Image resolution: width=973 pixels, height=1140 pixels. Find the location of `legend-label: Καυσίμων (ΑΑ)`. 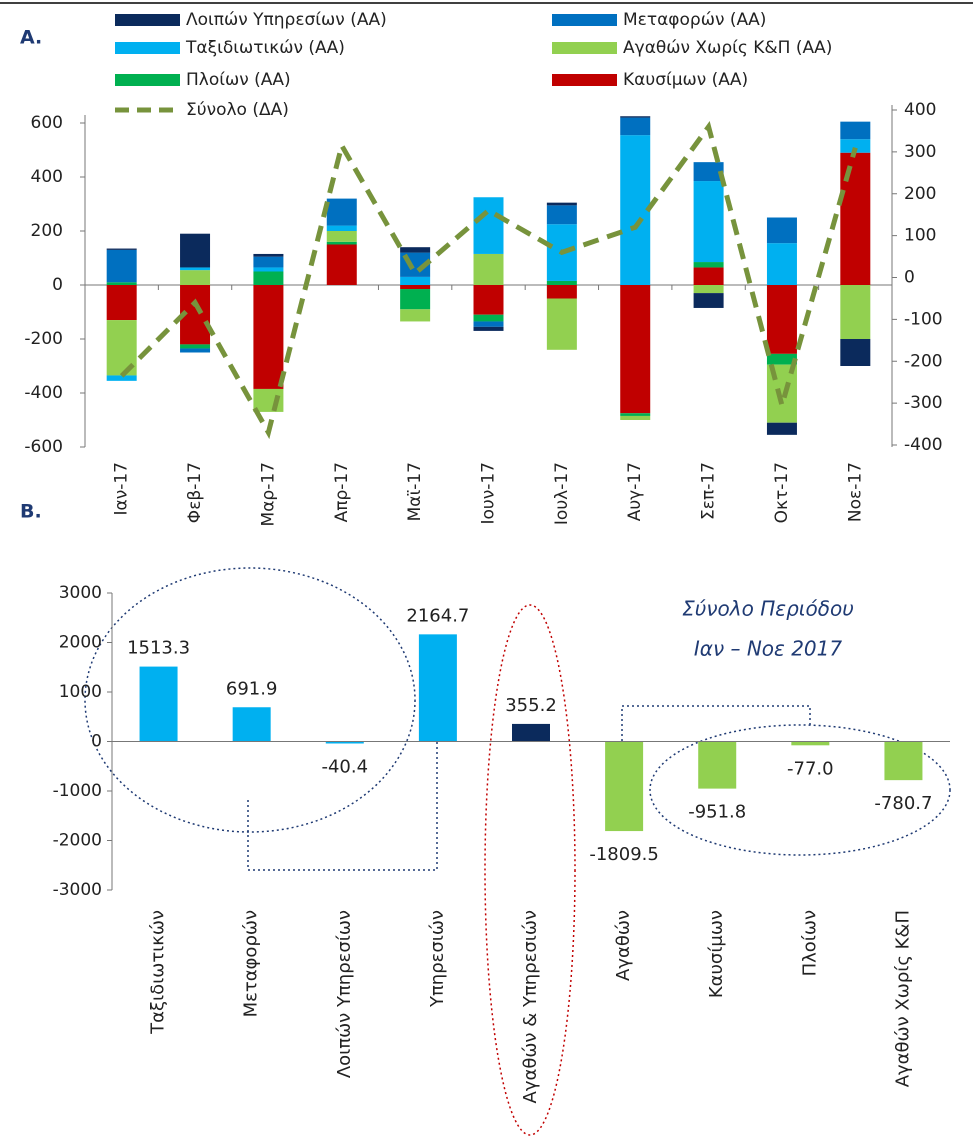

legend-label: Καυσίμων (ΑΑ) is located at coordinates (685, 80).